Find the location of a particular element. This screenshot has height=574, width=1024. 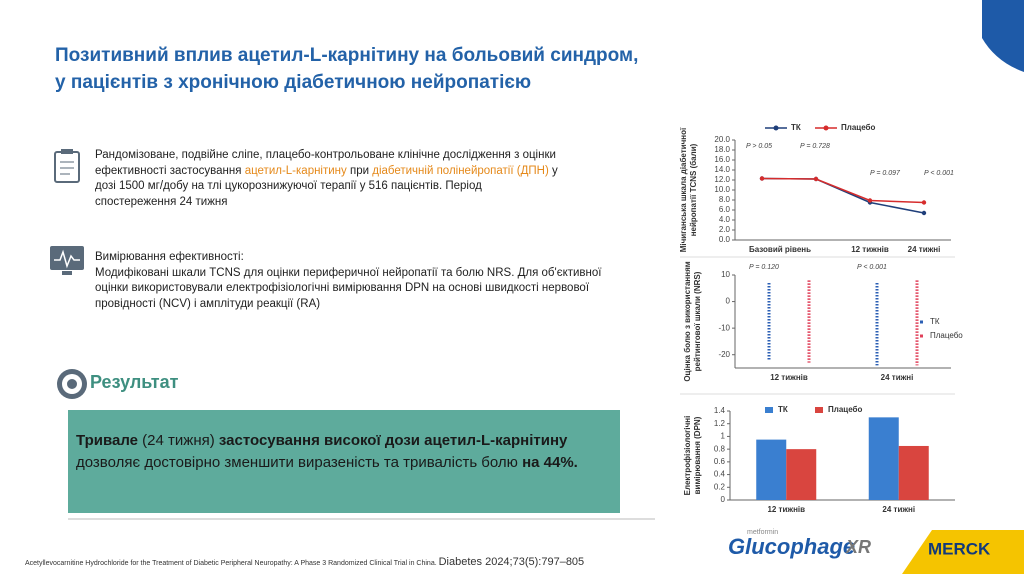

y-axis-label: рейтингової шкали (NRS) is located at coordinates (697, 321).